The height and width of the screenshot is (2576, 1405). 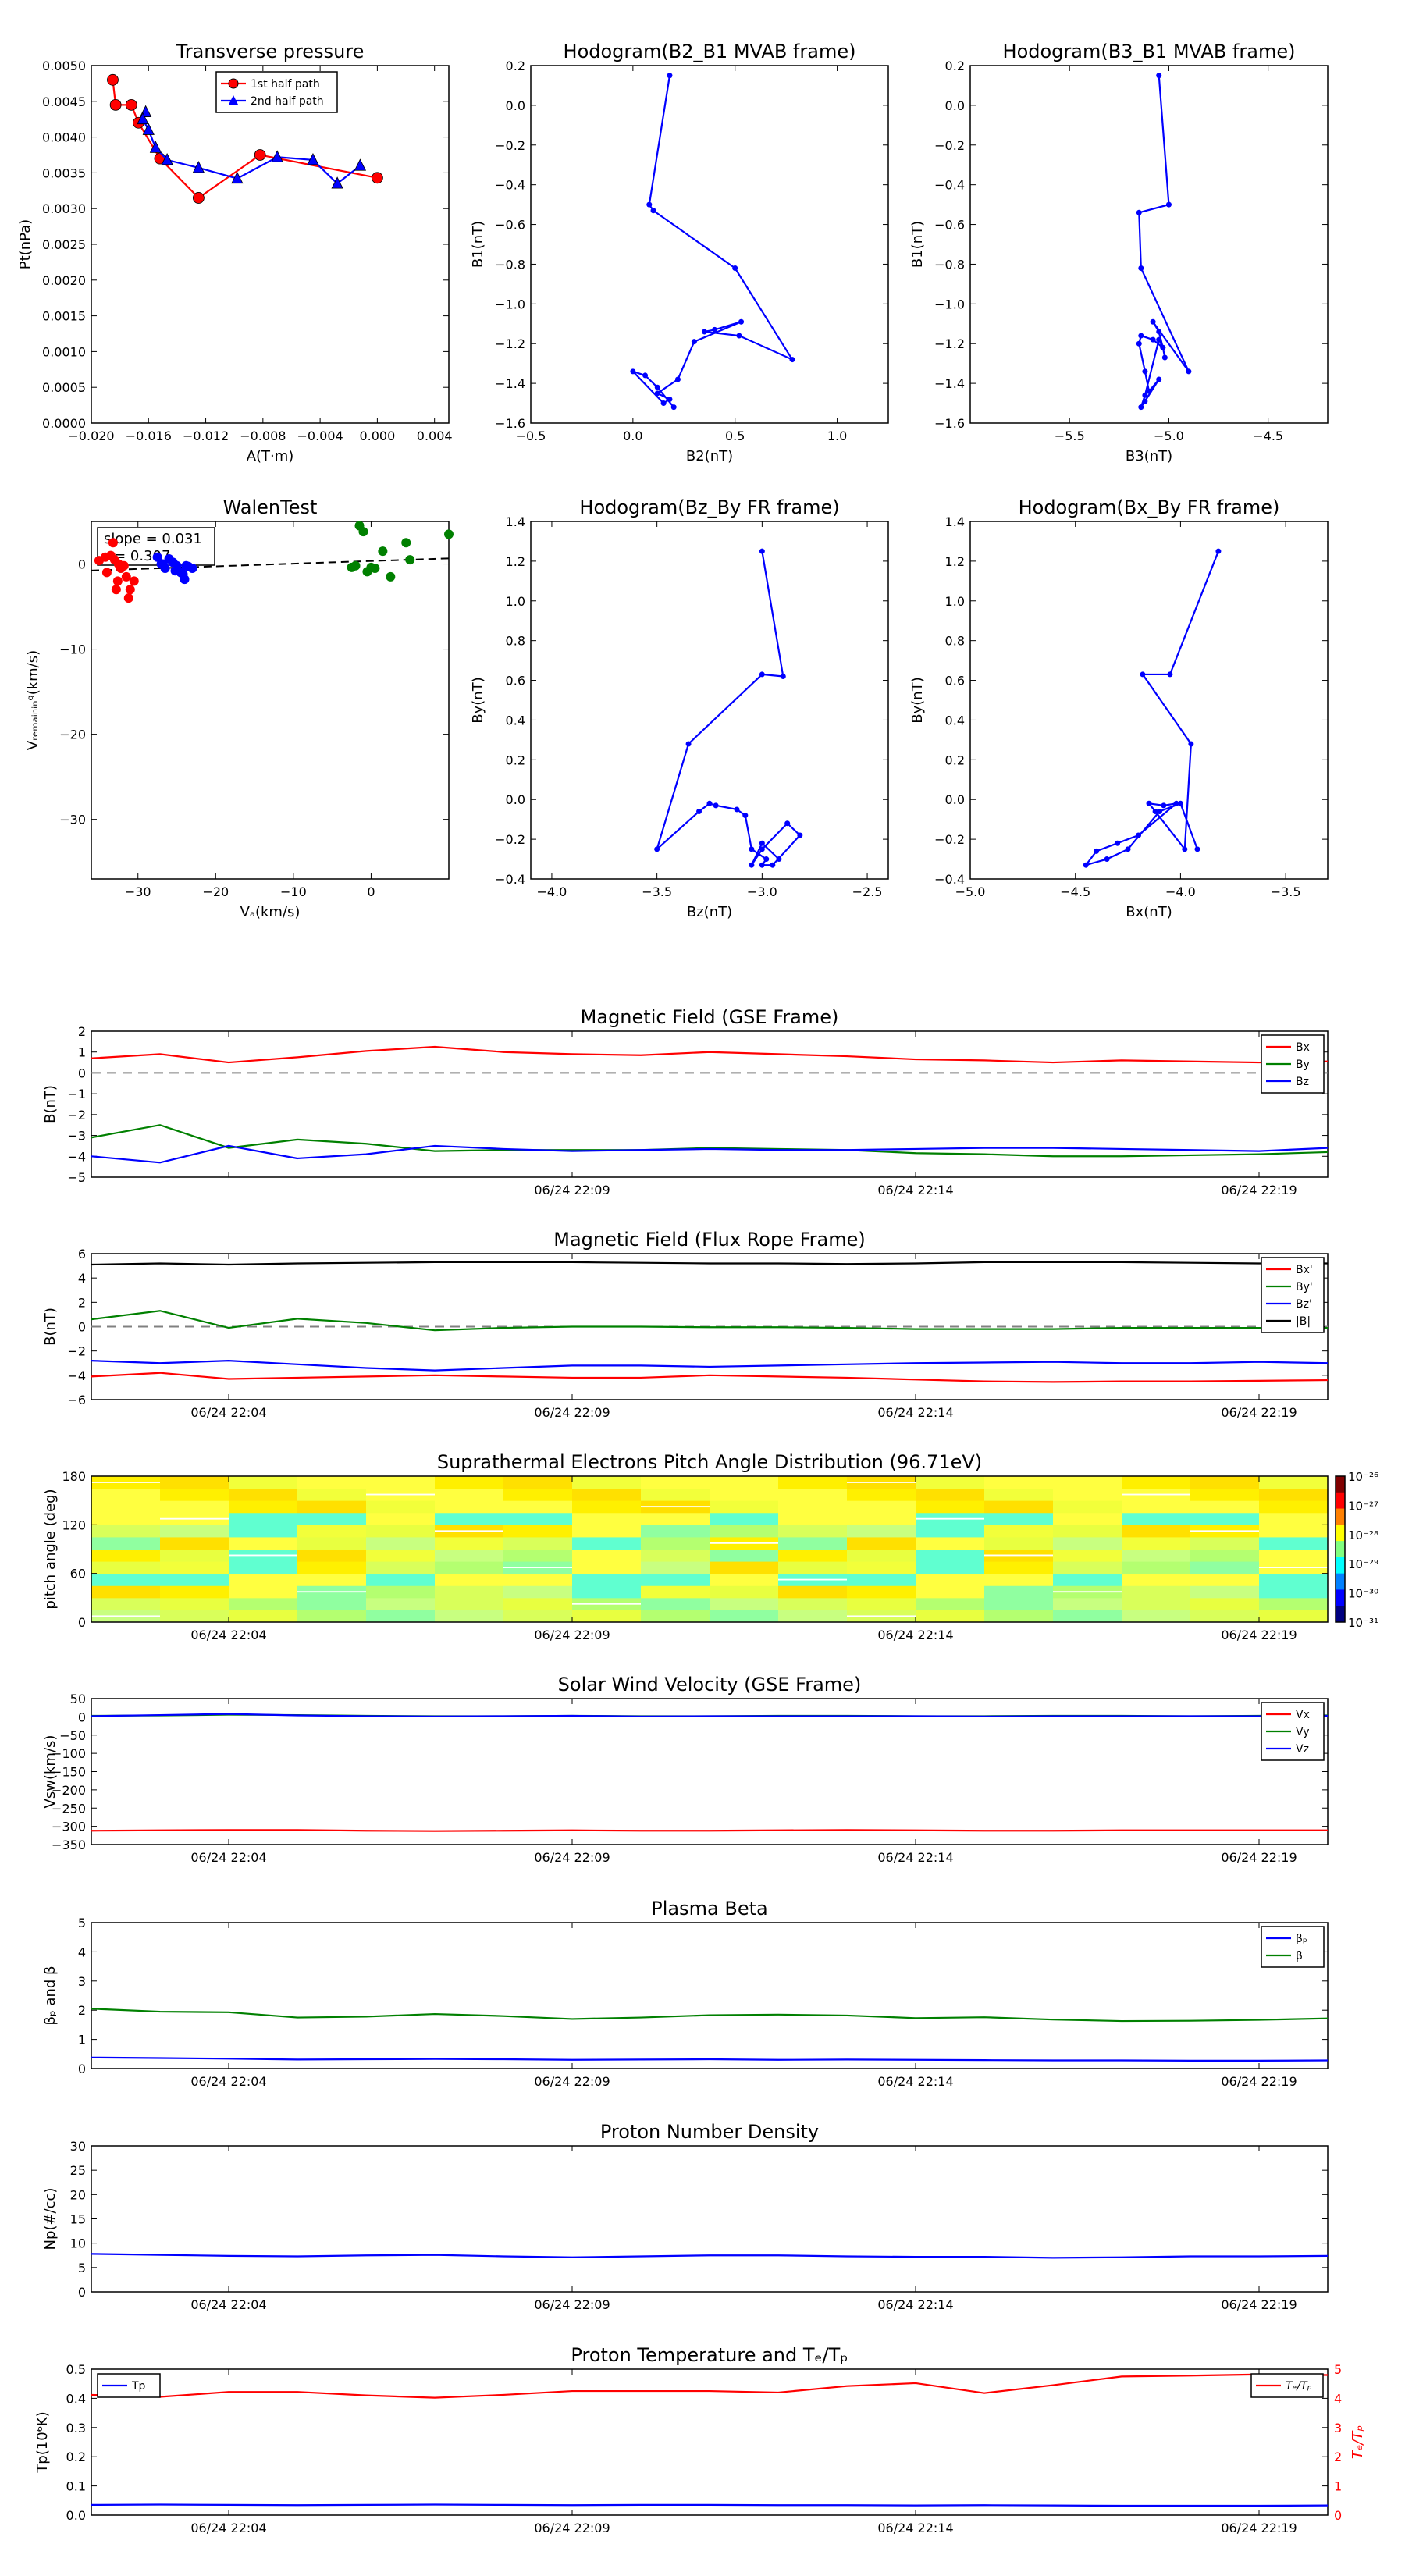 I want to click on legend-label: Bx', so click(x=1304, y=1270).